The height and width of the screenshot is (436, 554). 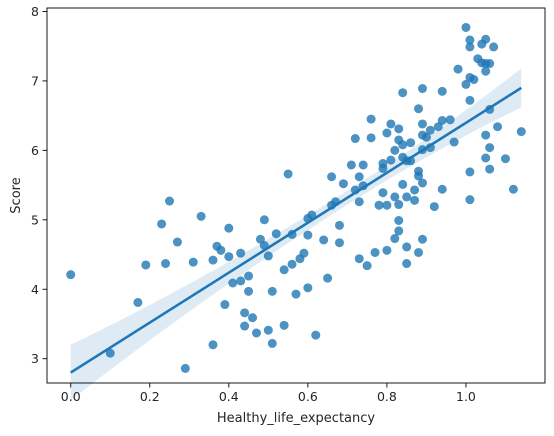 I want to click on y-axis-label: Score, so click(x=16, y=195).